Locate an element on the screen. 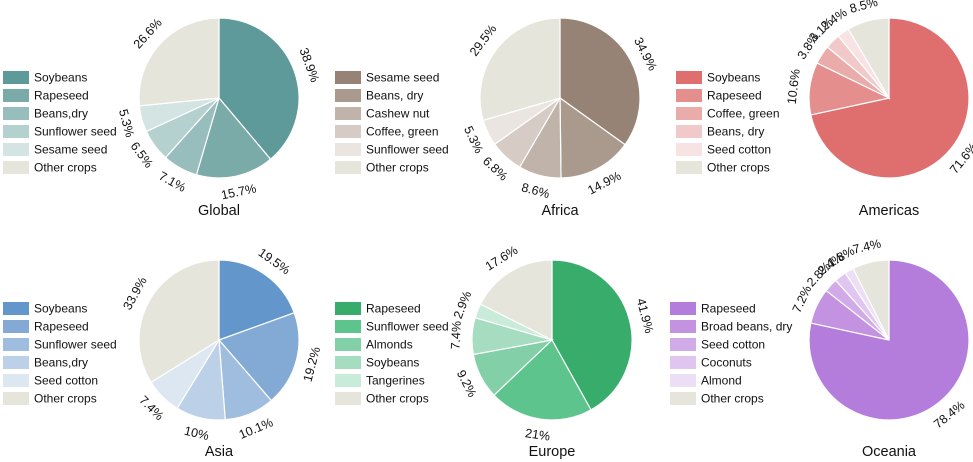  legend-label-coconuts: Coconuts is located at coordinates (726, 363).